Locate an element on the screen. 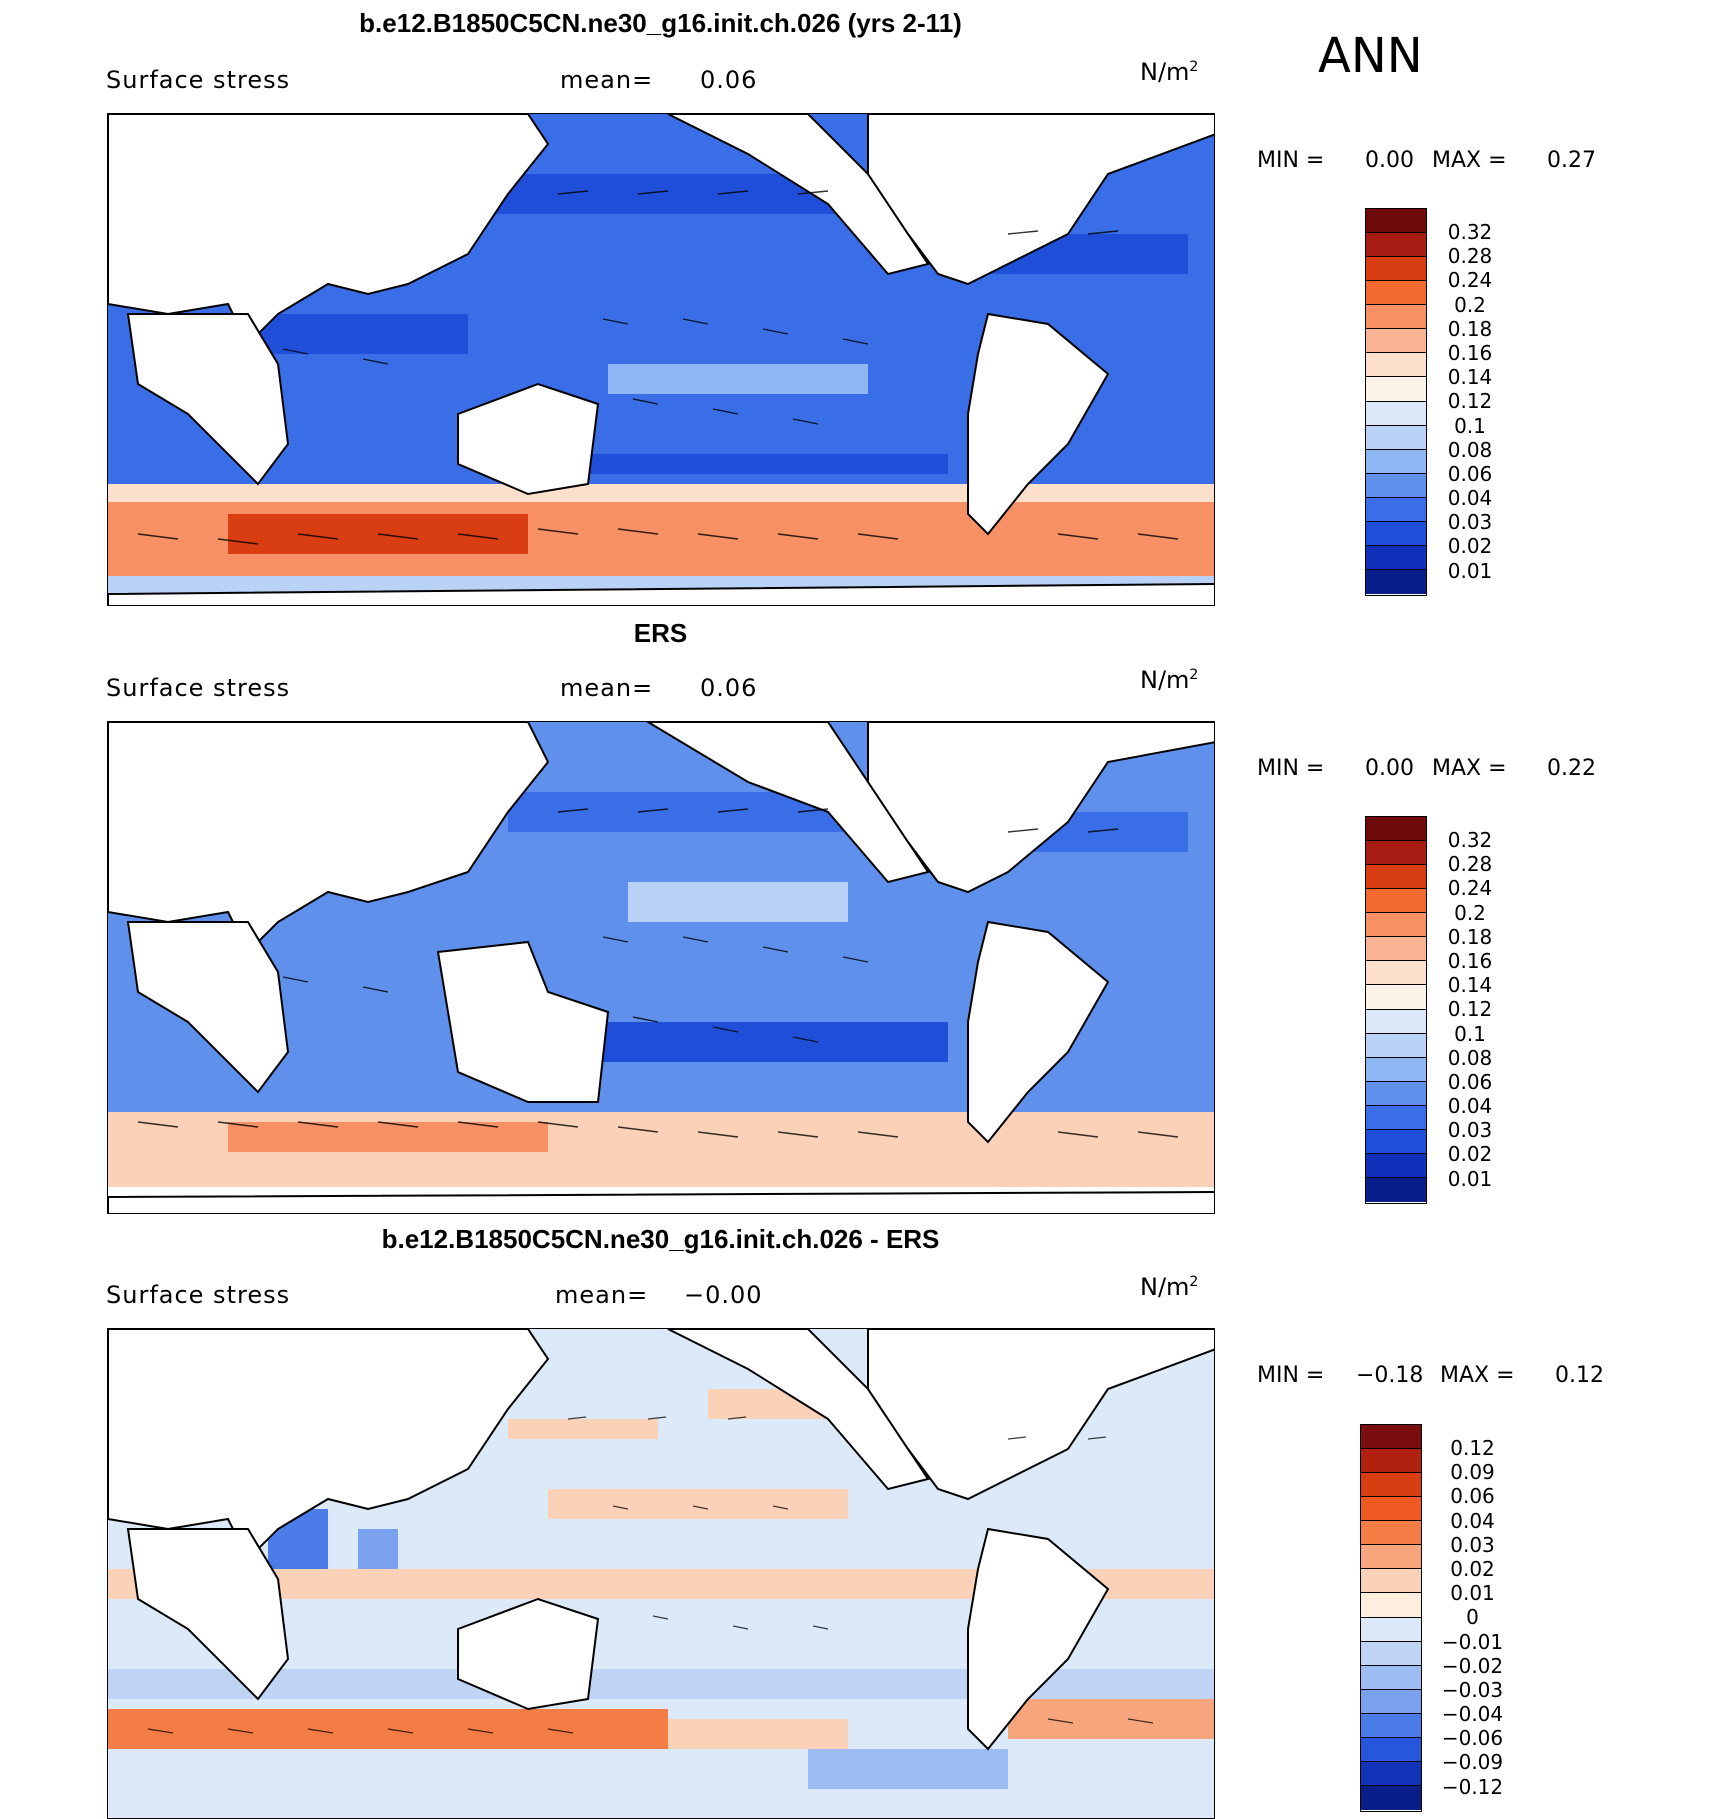  panel-2-mean-label: mean= is located at coordinates (607, 688).